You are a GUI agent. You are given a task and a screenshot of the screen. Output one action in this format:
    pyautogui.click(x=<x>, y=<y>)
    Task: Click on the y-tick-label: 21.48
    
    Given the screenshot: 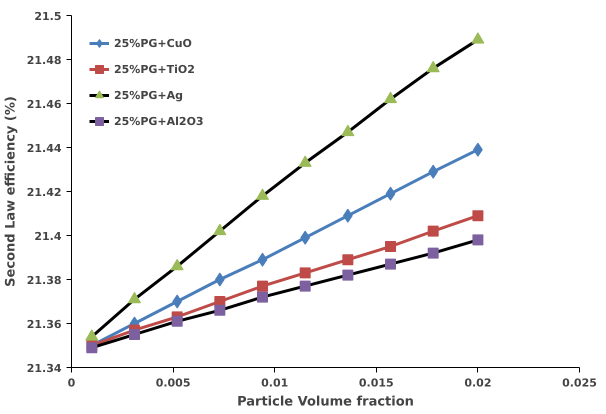 What is the action you would take?
    pyautogui.click(x=44, y=60)
    